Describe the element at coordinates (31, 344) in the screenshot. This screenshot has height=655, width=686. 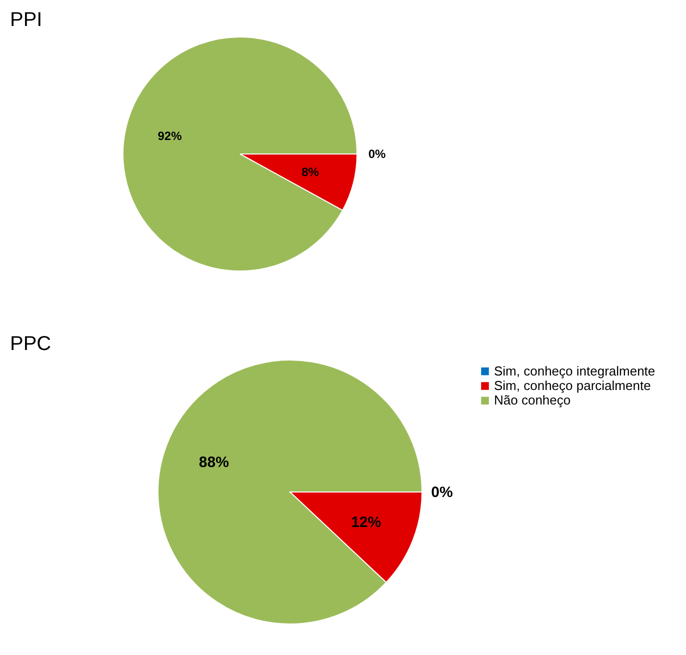
I see `chart-title: PPC` at that location.